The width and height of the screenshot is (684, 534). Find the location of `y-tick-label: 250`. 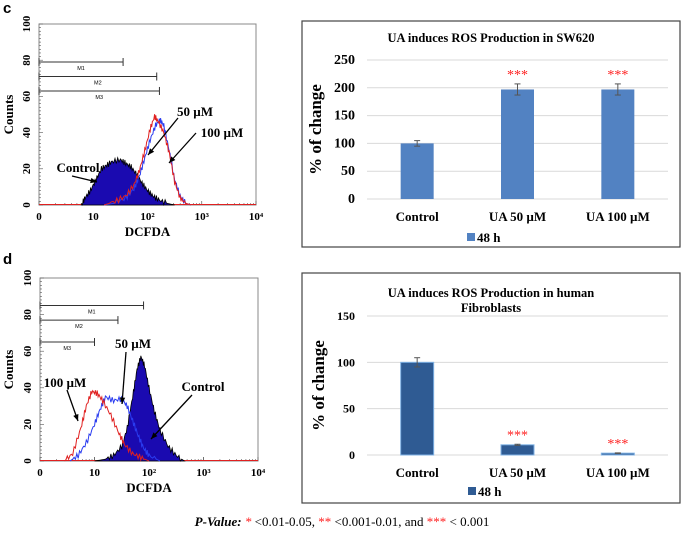

y-tick-label: 250 is located at coordinates (344, 60).